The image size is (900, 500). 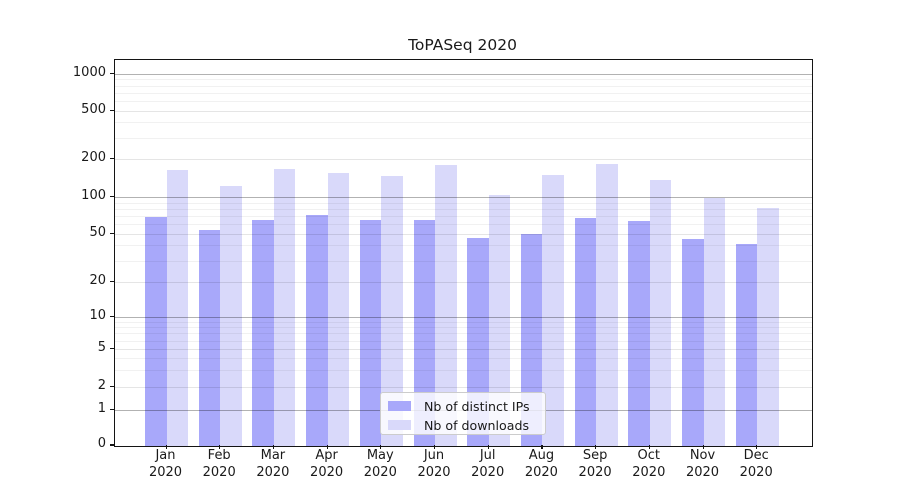 I want to click on x-tick-label: Dec 2020, so click(x=756, y=464).